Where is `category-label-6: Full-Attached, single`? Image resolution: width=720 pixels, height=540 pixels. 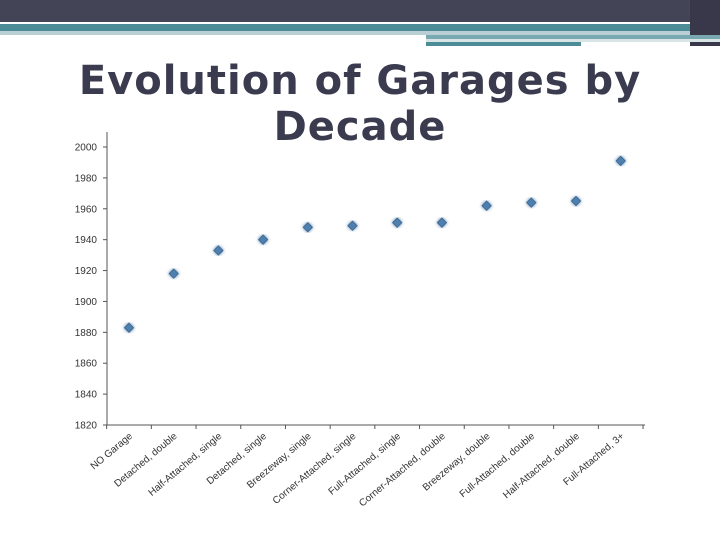 category-label-6: Full-Attached, single is located at coordinates (365, 464).